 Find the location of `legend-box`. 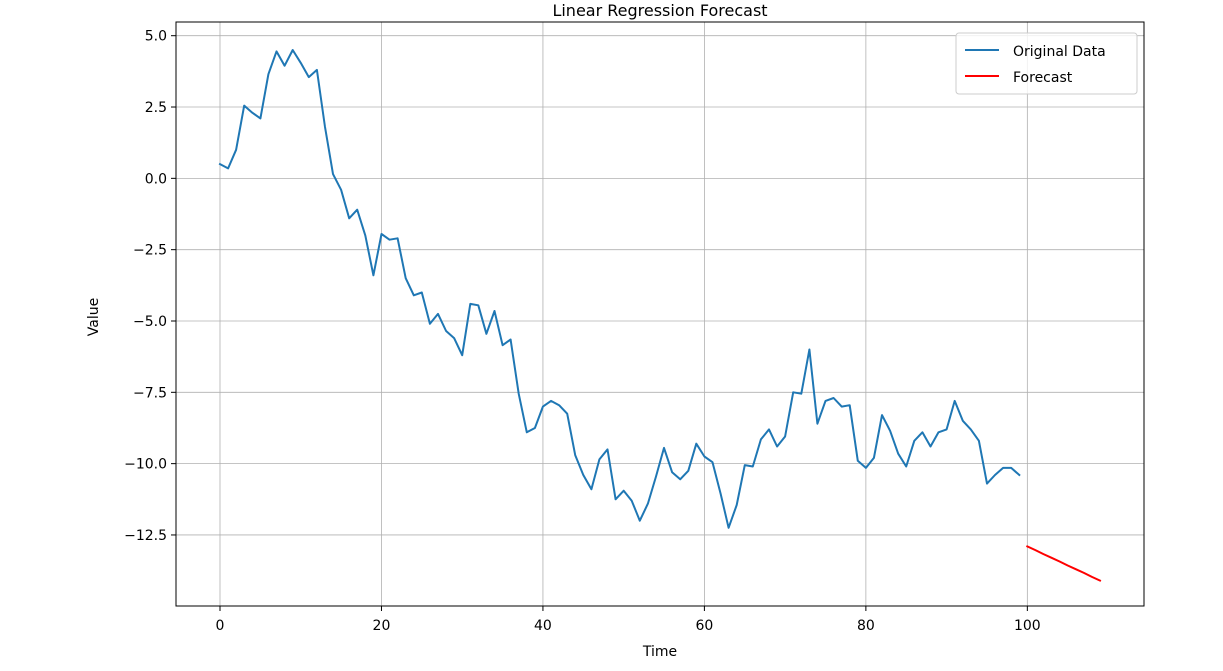

legend-box is located at coordinates (1046, 63).